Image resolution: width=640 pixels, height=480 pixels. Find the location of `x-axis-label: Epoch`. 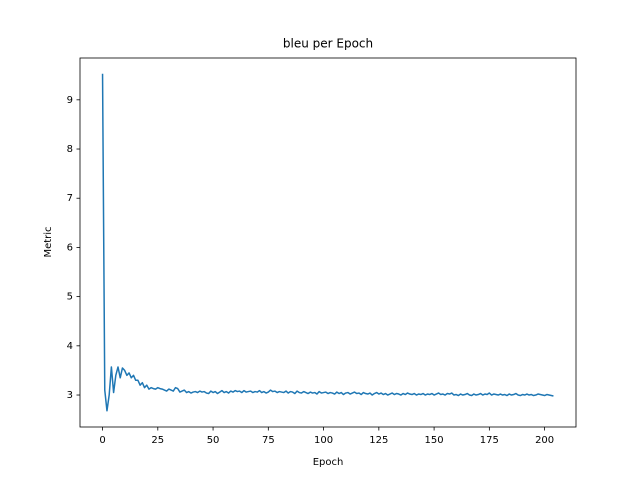

x-axis-label: Epoch is located at coordinates (328, 462).